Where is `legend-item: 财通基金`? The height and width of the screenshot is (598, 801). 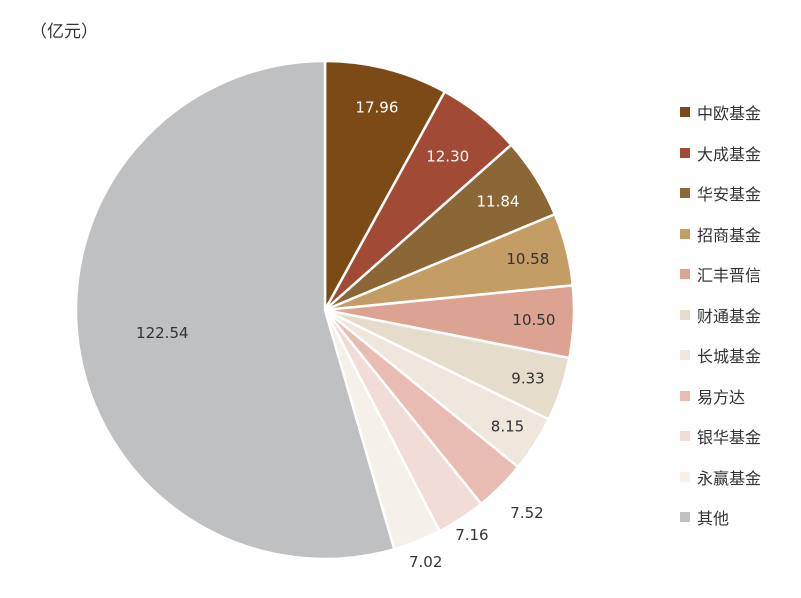
legend-item: 财通基金 is located at coordinates (720, 315).